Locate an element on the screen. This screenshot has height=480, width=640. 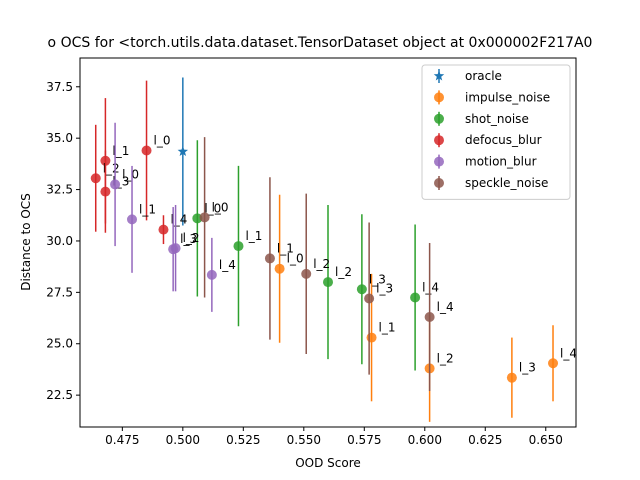
x-tick-label: 0.500 is located at coordinates (183, 440).